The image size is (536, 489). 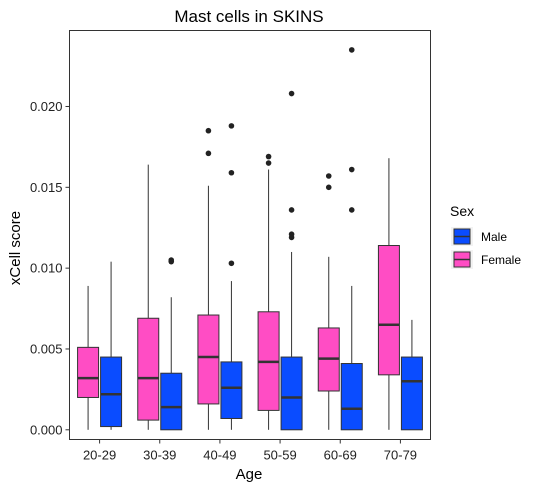 What do you see at coordinates (250, 451) in the screenshot?
I see `x-axis: 20-29 30-39 40-49 50-59 60-69 70-79` at bounding box center [250, 451].